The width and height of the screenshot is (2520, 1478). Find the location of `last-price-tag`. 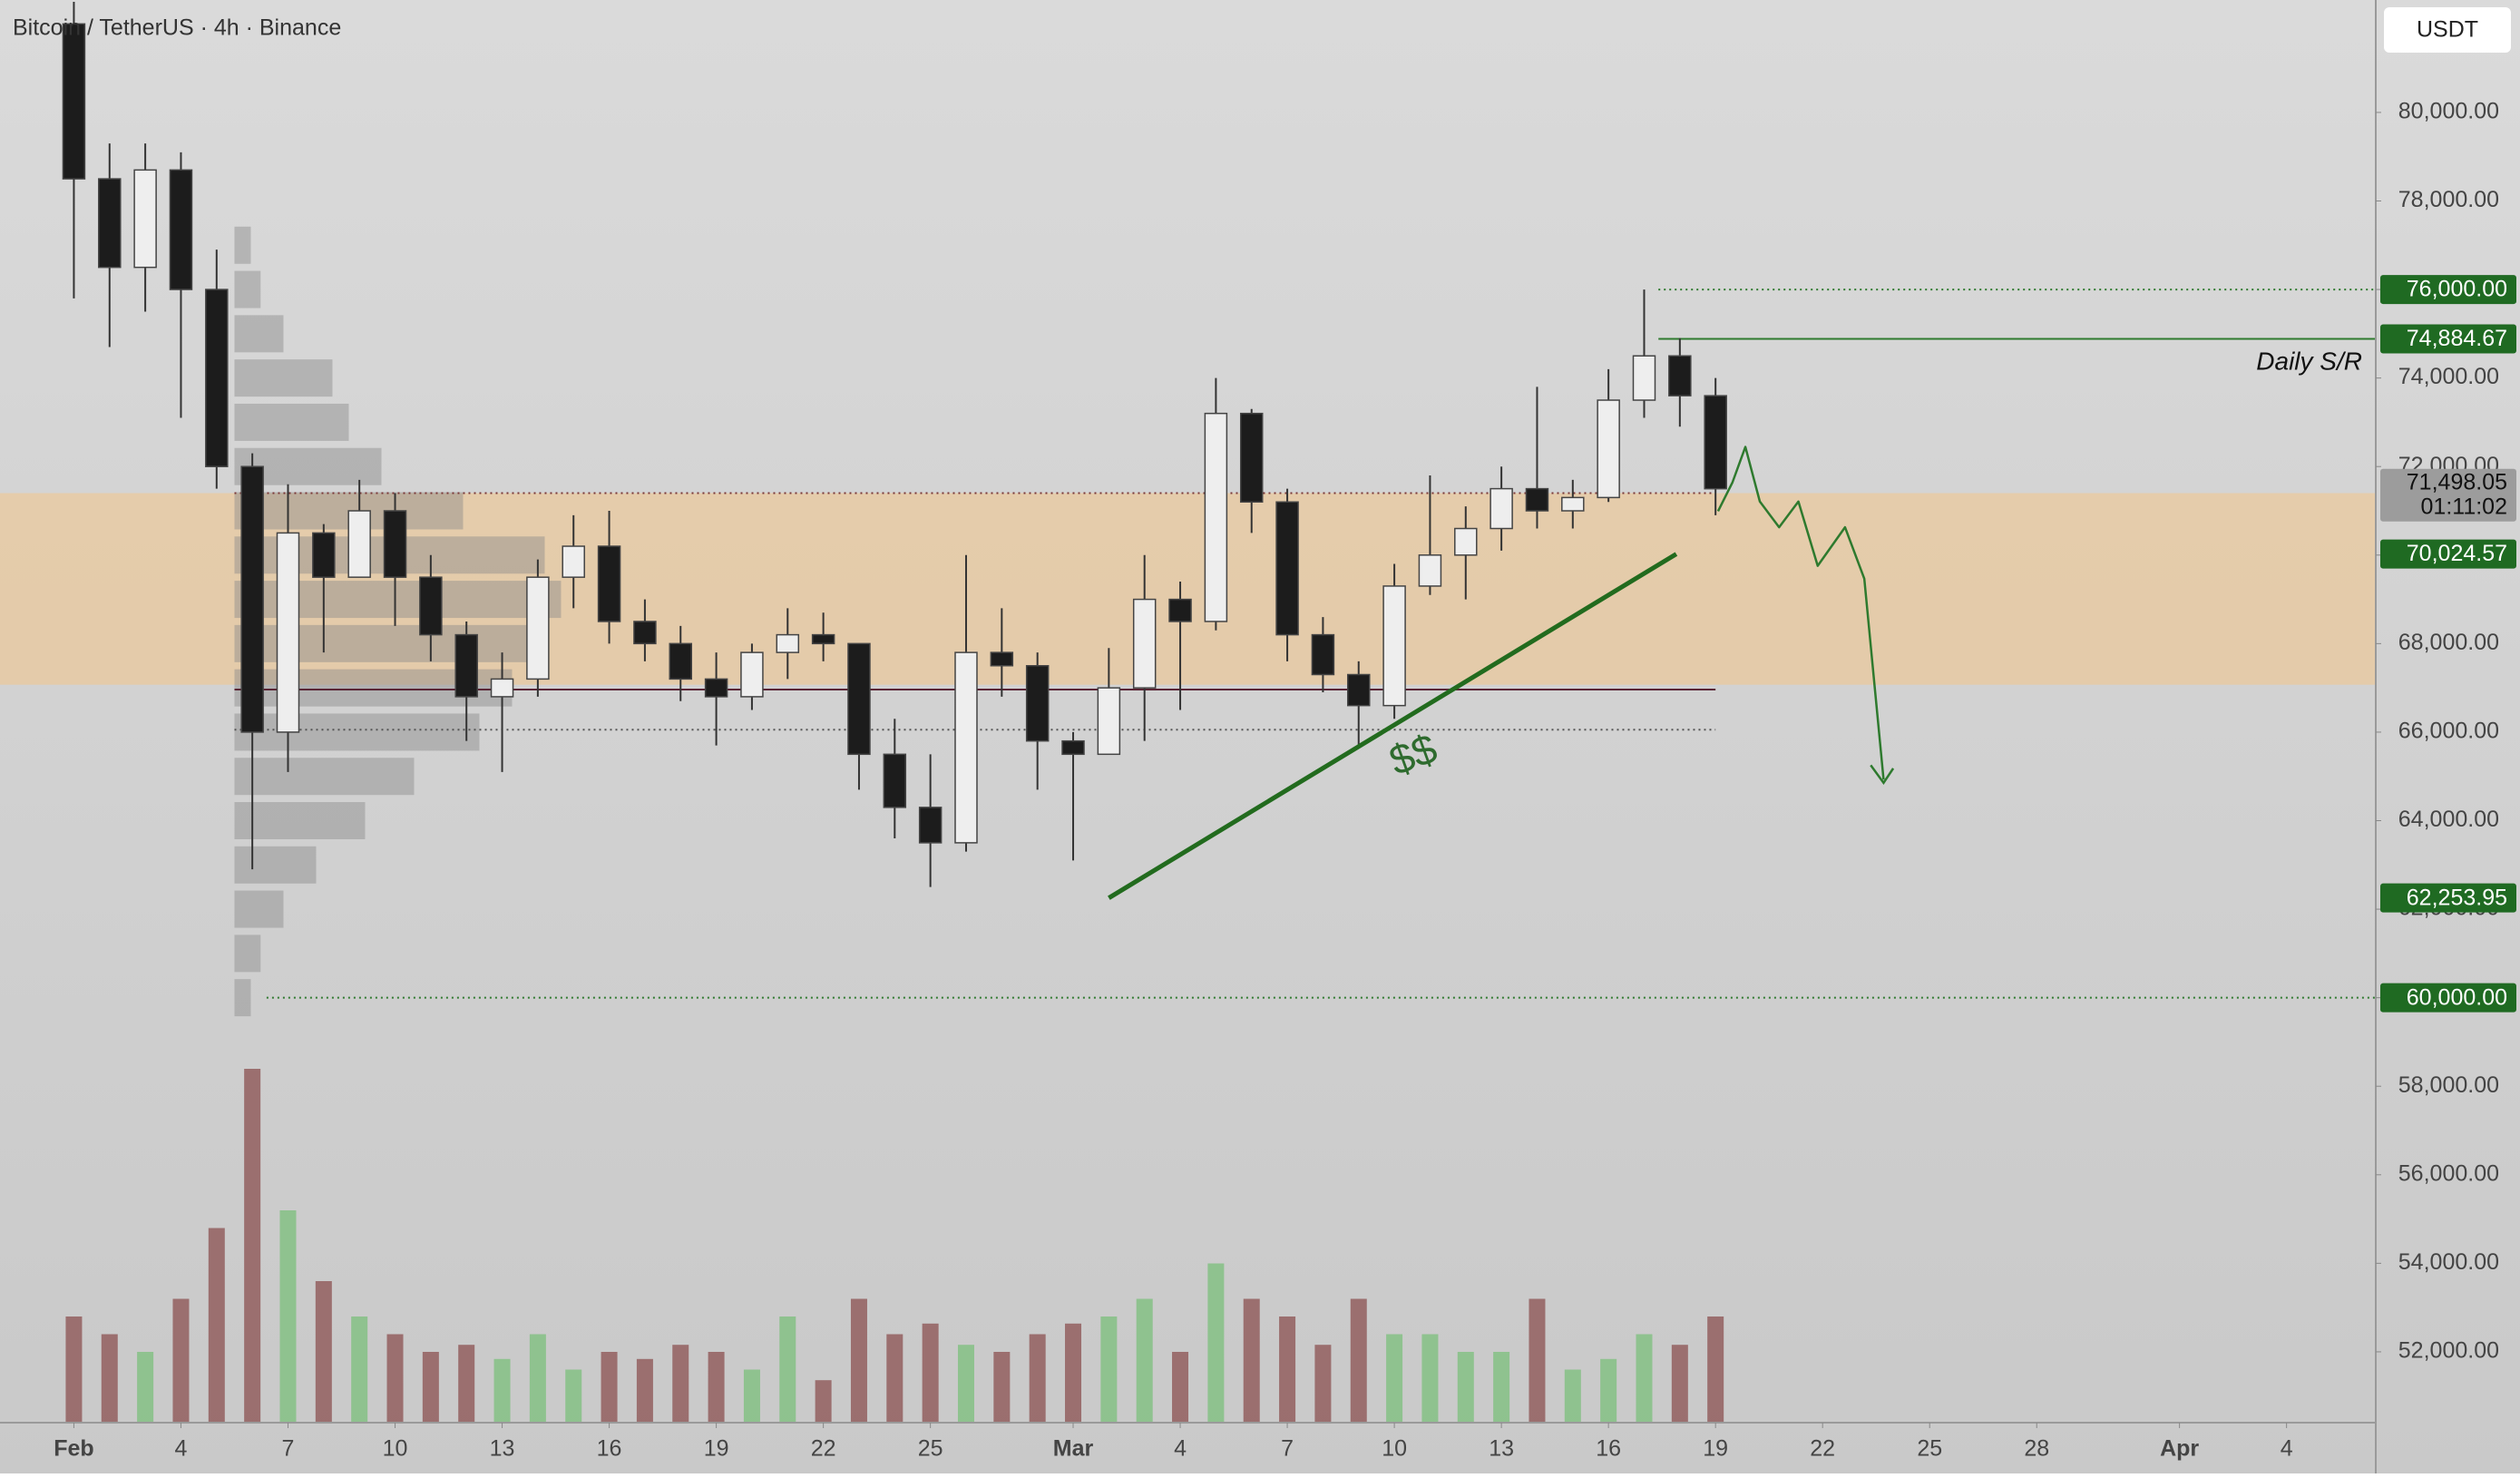

last-price-tag is located at coordinates (2448, 495).